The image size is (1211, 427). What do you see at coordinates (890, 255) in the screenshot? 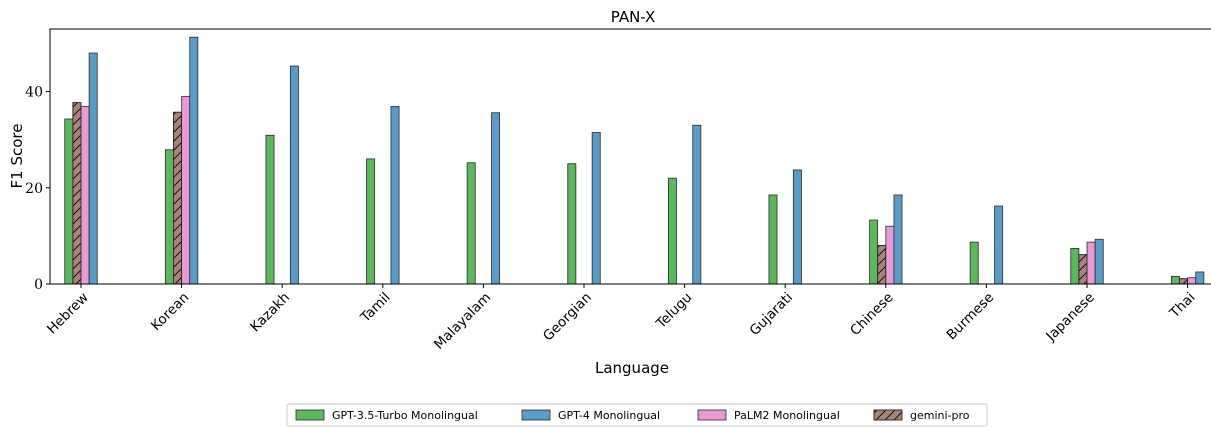
I see `bar-palm2-monolingual-chinese` at bounding box center [890, 255].